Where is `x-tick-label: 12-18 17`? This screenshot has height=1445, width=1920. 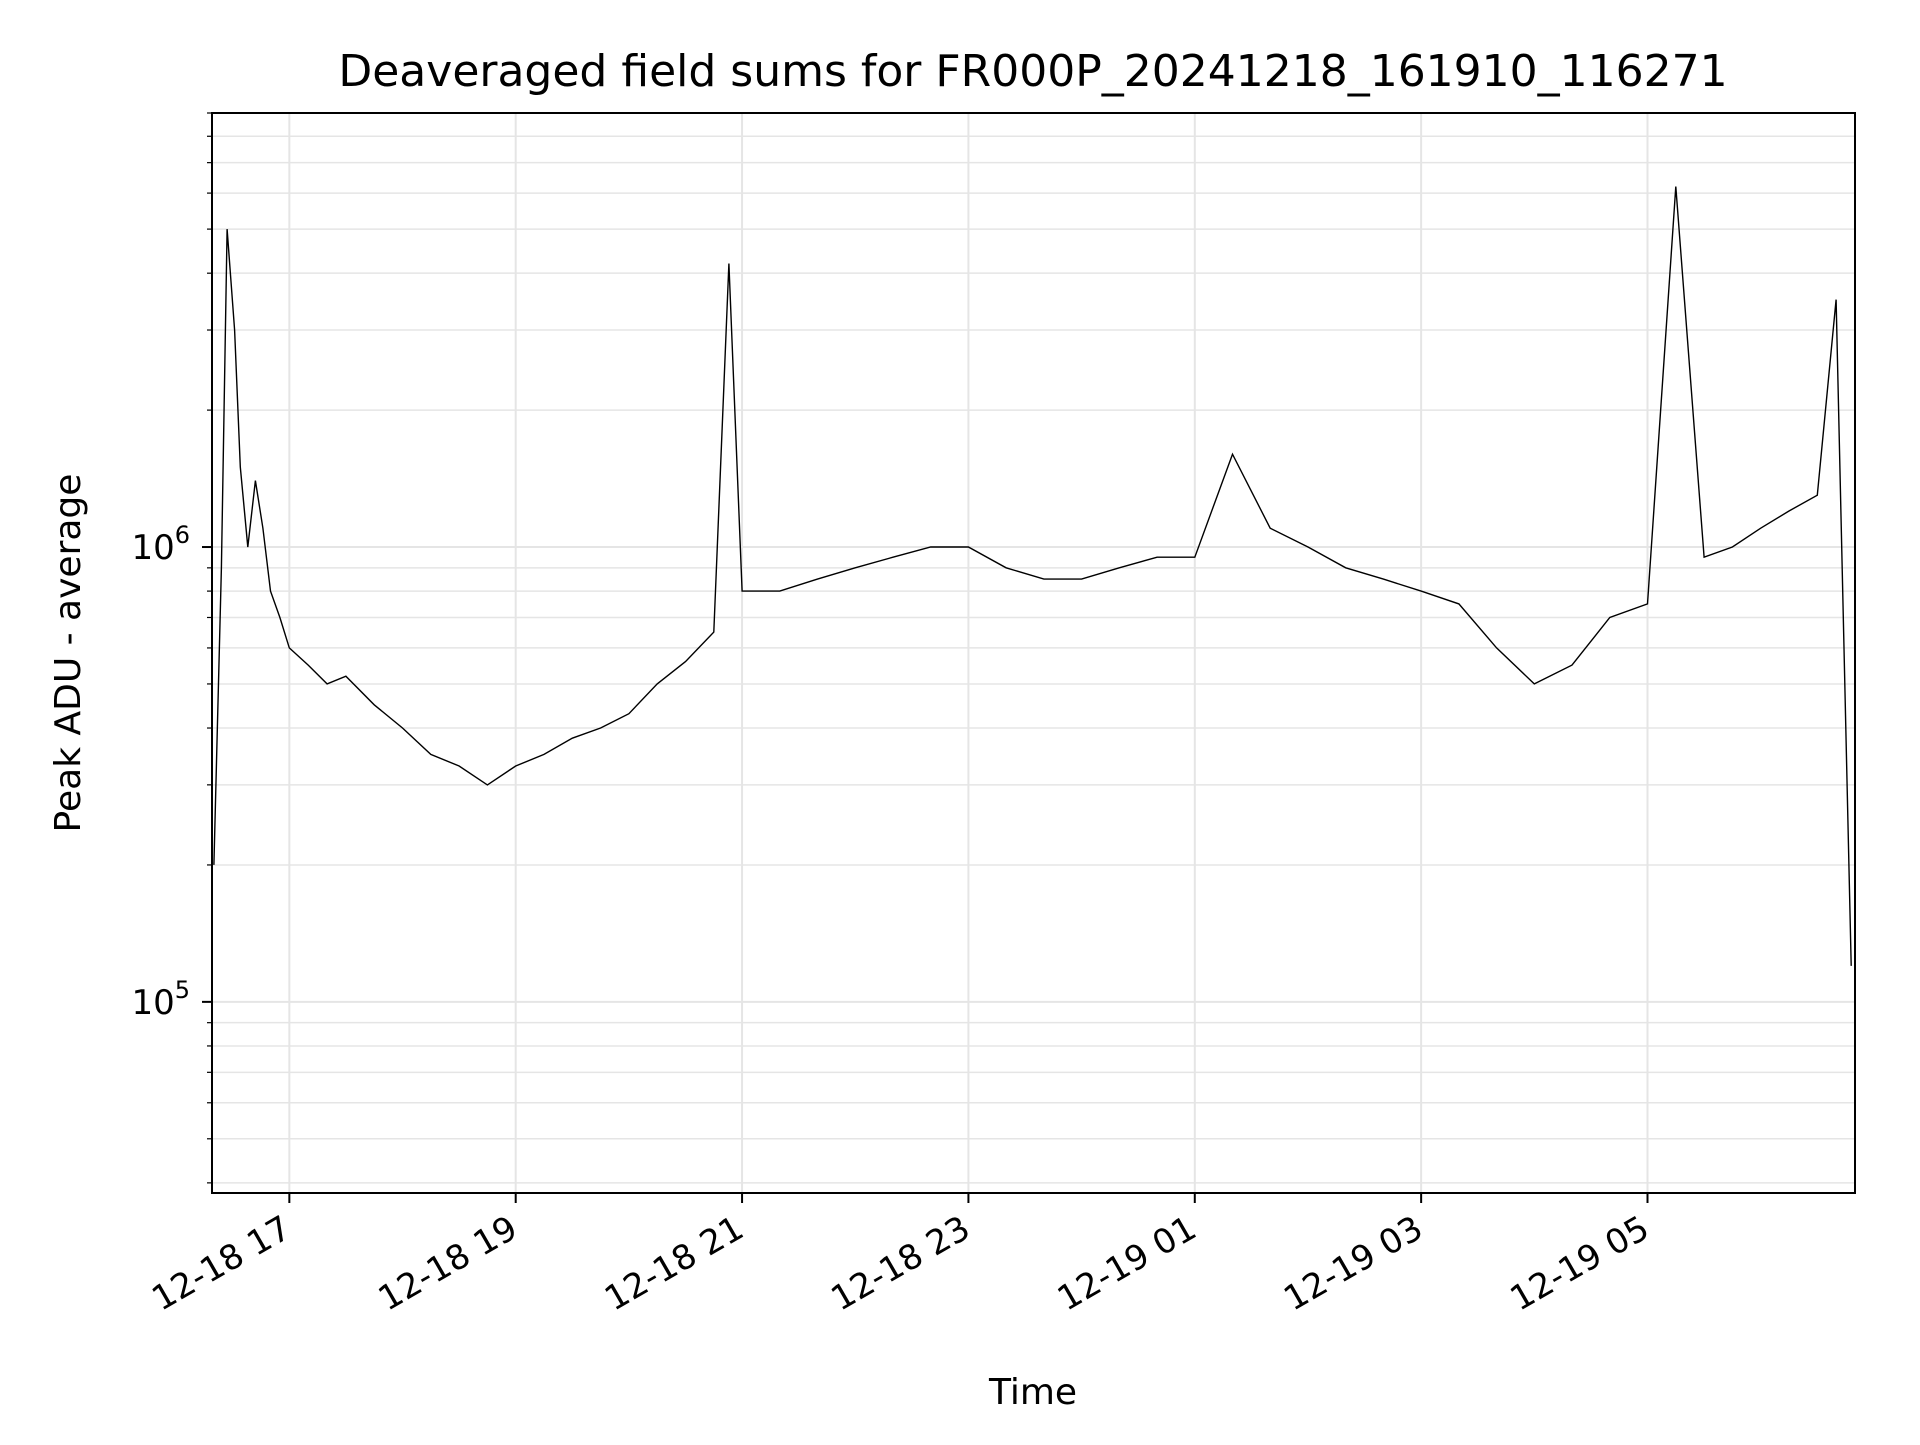 x-tick-label: 12-18 17 is located at coordinates (221, 1263).